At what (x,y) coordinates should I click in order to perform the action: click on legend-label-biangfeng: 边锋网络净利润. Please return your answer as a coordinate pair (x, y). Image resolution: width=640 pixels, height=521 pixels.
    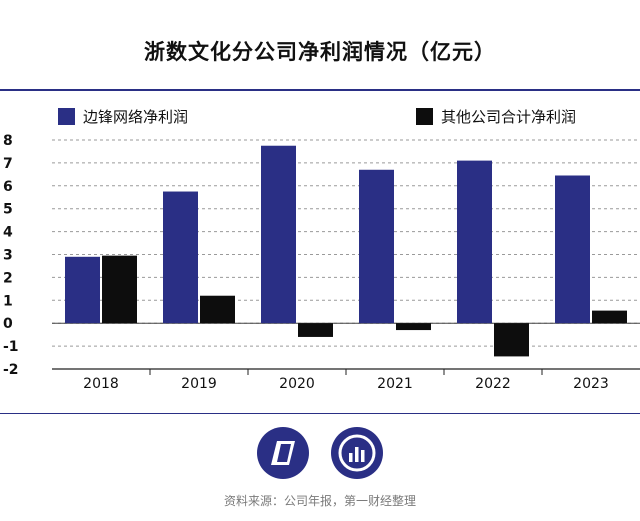
    Looking at the image, I should click on (136, 117).